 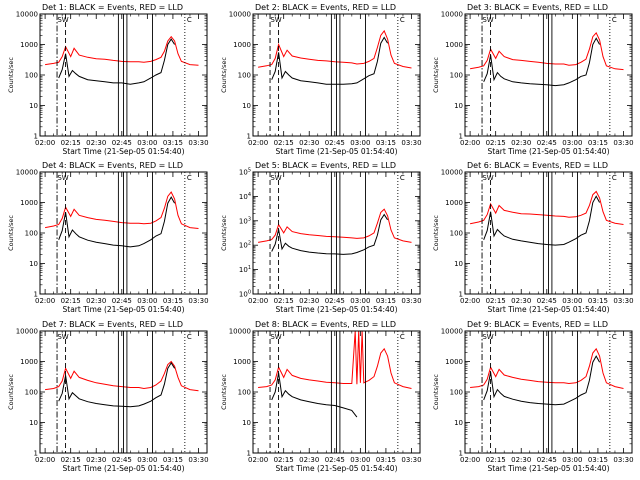 What do you see at coordinates (537, 7) in the screenshot?
I see `chart-title: Det 3: BLACK = Events, RED = LLD` at bounding box center [537, 7].